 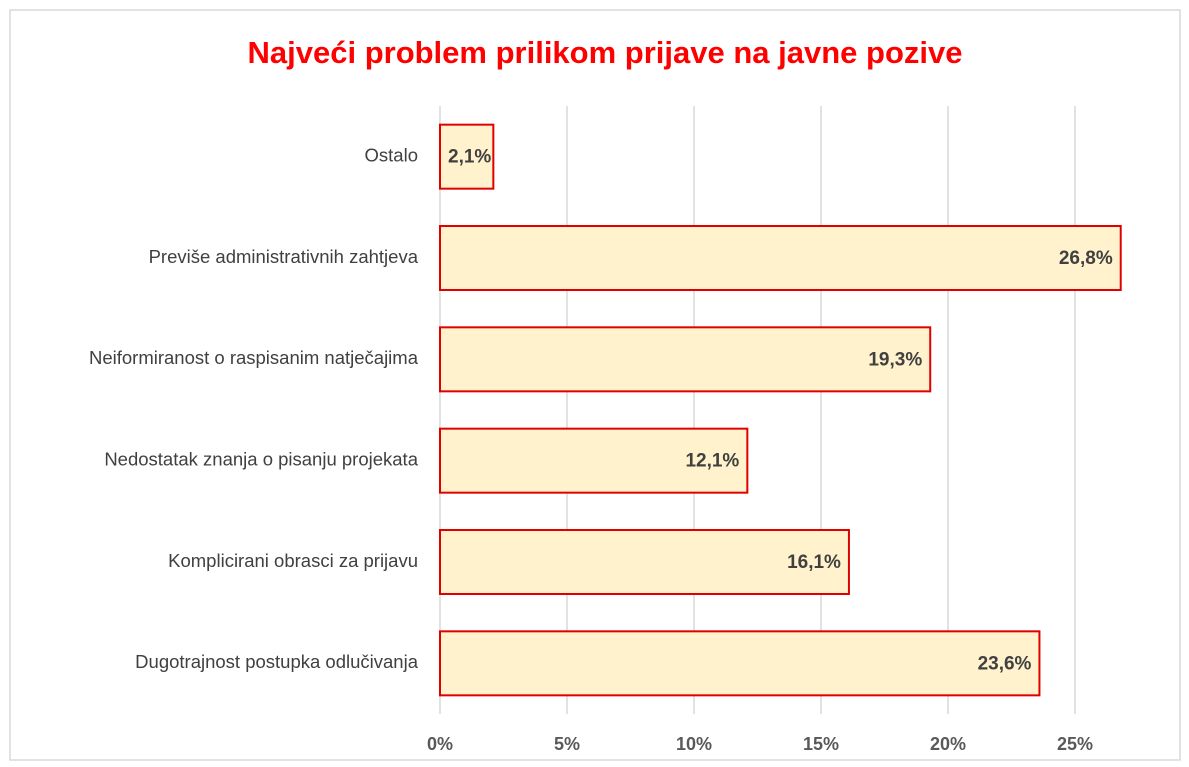 What do you see at coordinates (948, 744) in the screenshot?
I see `x-tick-label: 20%` at bounding box center [948, 744].